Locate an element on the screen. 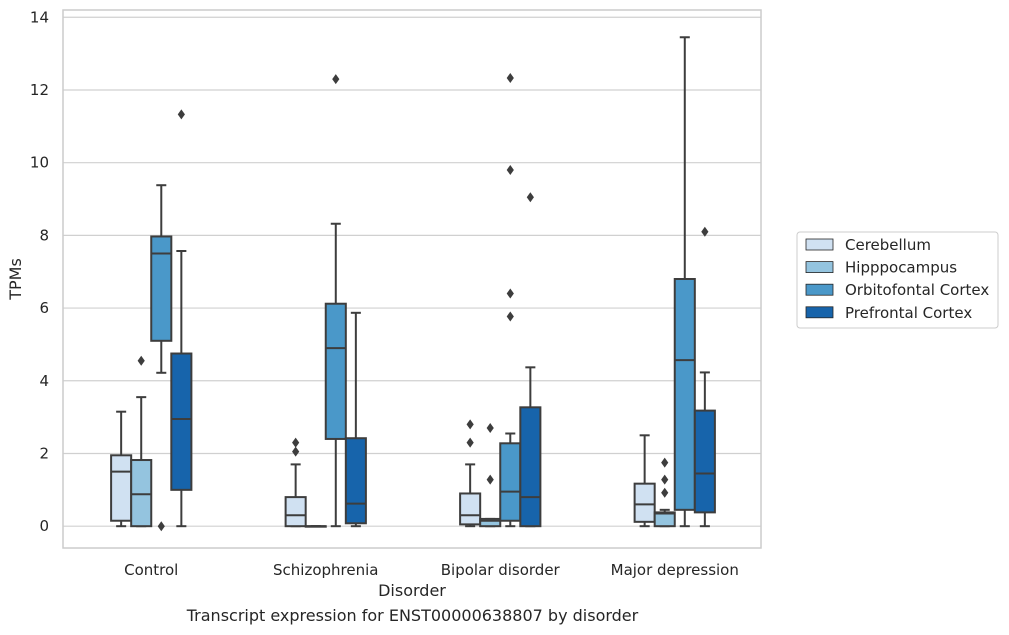  y-tick-label-14: 14 is located at coordinates (39, 17).